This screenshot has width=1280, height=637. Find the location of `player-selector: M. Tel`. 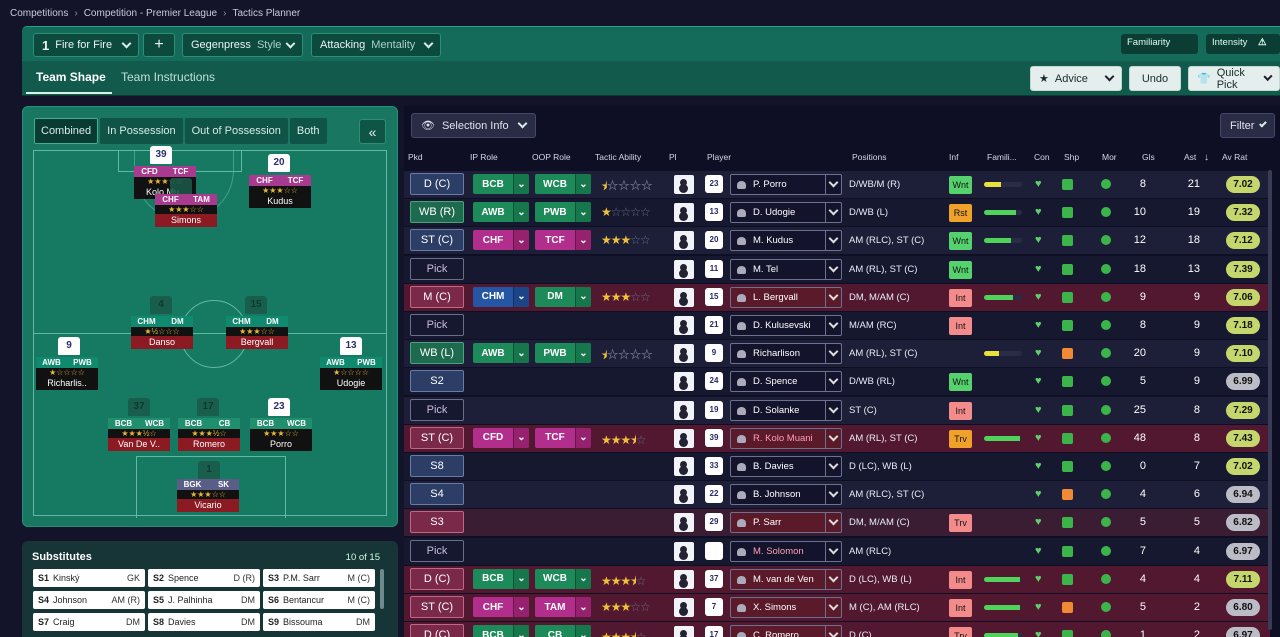

player-selector: M. Tel is located at coordinates (786, 269).